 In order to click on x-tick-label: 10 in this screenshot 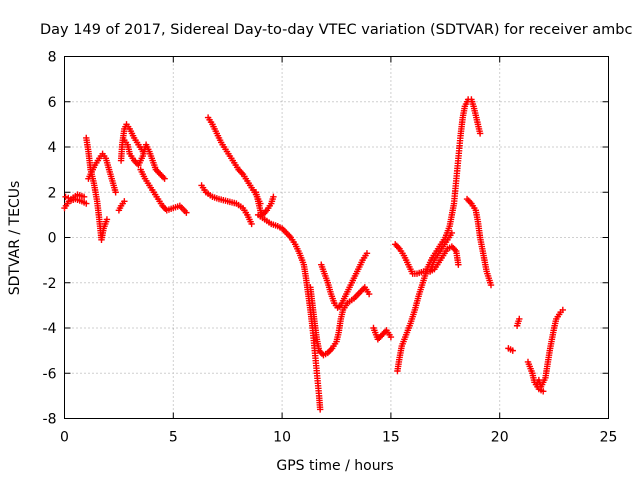, I will do `click(282, 438)`.